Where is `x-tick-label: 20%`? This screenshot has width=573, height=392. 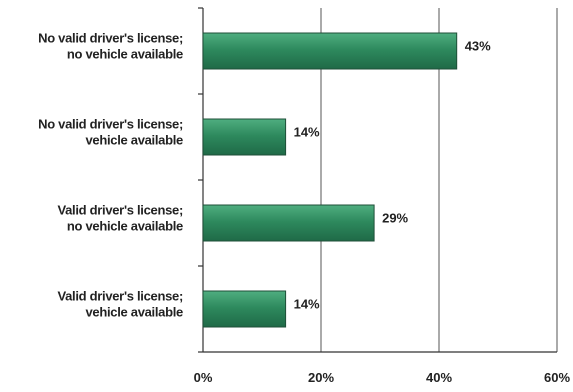
x-tick-label: 20% is located at coordinates (321, 377).